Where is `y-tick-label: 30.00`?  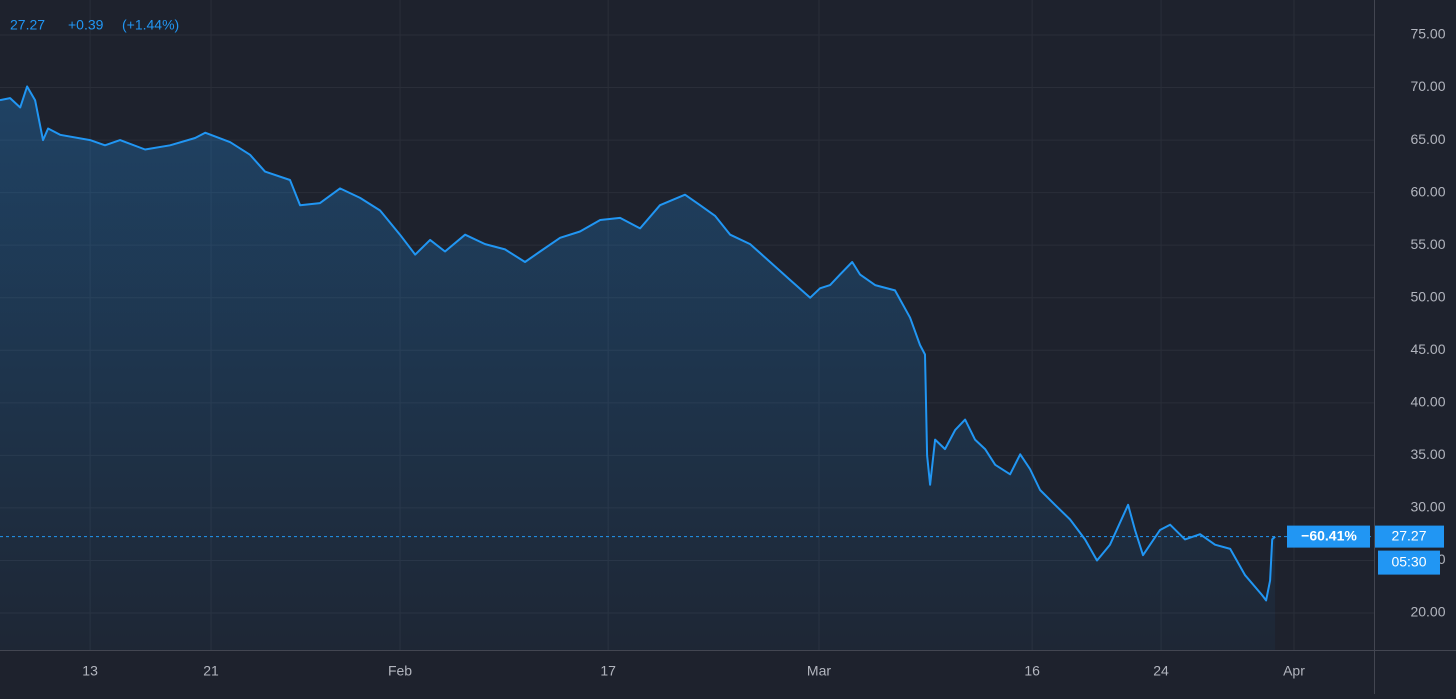
y-tick-label: 30.00 is located at coordinates (1427, 507).